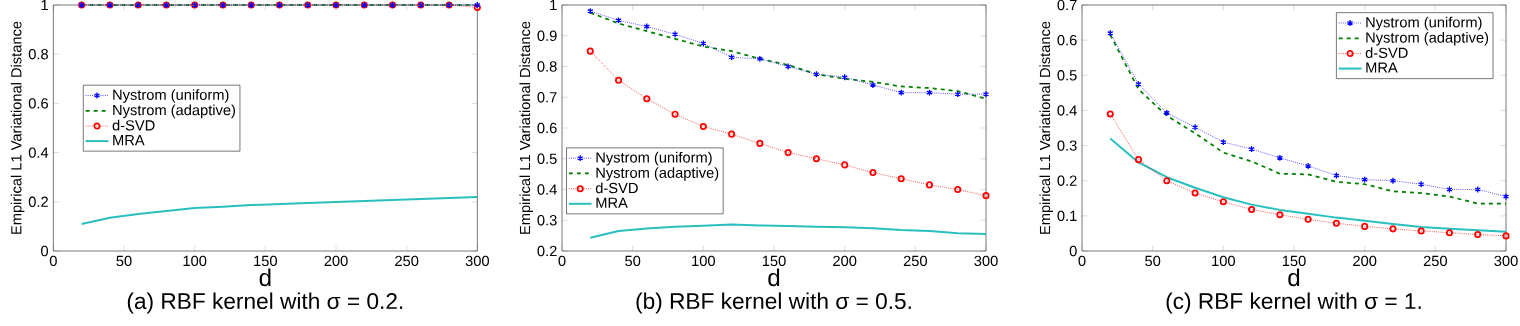 The image size is (1520, 326). Describe the element at coordinates (265, 303) in the screenshot. I see `text: (a) RBF kernel with σ = 0.2.` at that location.